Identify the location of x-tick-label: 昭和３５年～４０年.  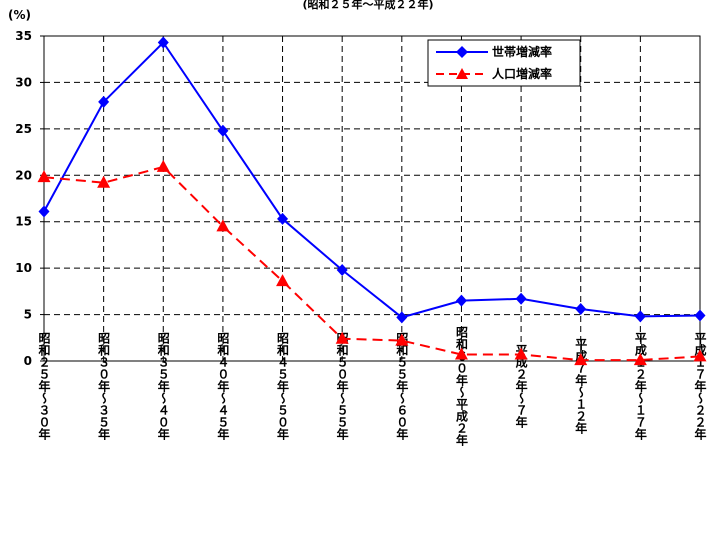
(163, 386).